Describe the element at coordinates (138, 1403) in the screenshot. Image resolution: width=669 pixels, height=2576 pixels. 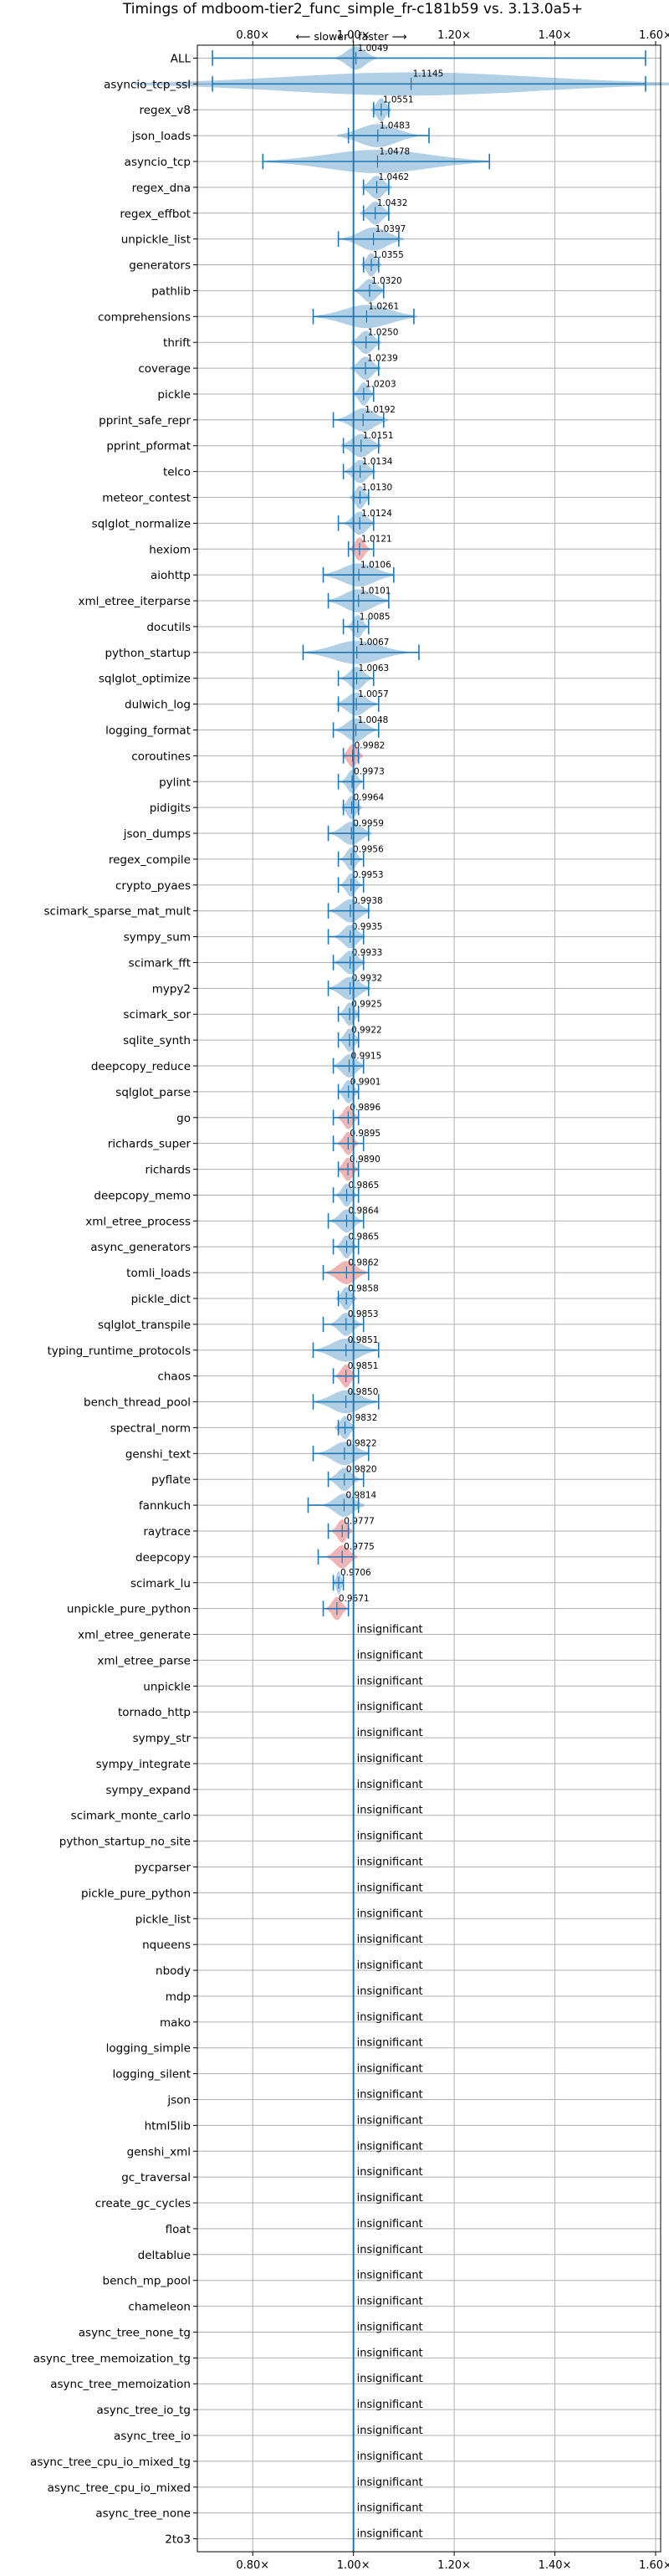
I see `benchmark-label: bench_thread_pool` at that location.